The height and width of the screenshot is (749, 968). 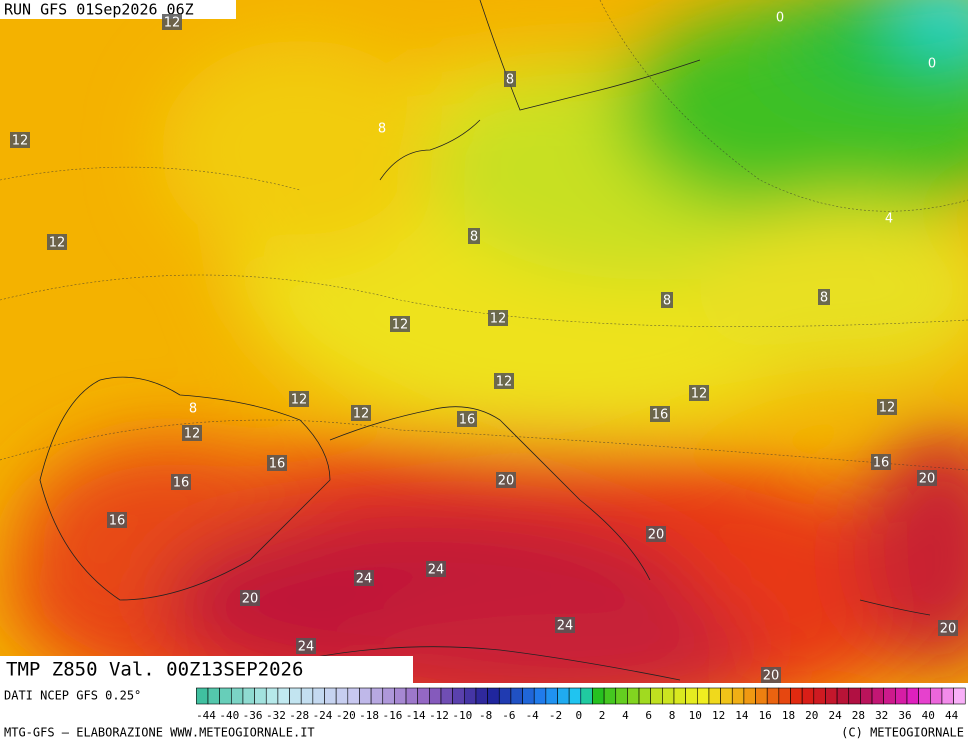 What do you see at coordinates (904, 715) in the screenshot?
I see `colorbar-tick-label: 36` at bounding box center [904, 715].